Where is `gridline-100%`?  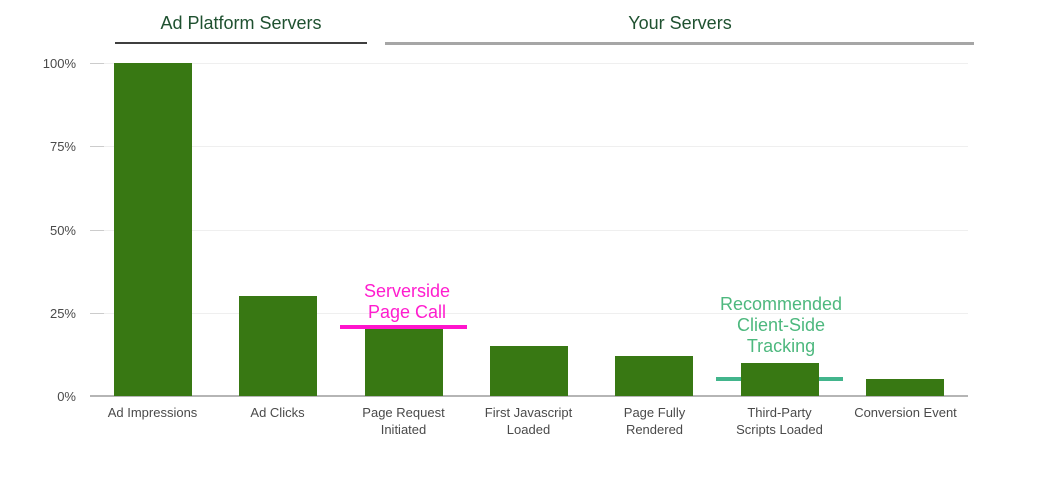
gridline-100% is located at coordinates (529, 63).